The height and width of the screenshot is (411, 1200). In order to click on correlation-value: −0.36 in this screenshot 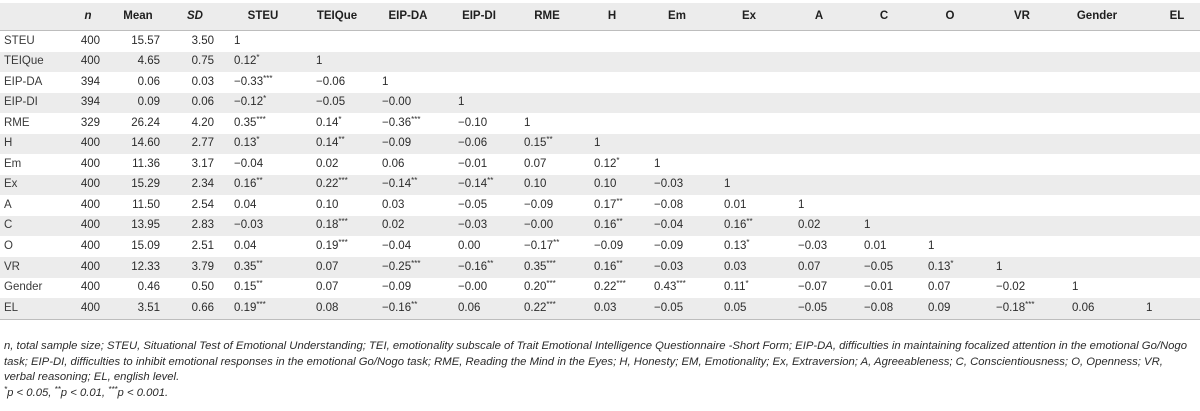, I will do `click(397, 122)`.